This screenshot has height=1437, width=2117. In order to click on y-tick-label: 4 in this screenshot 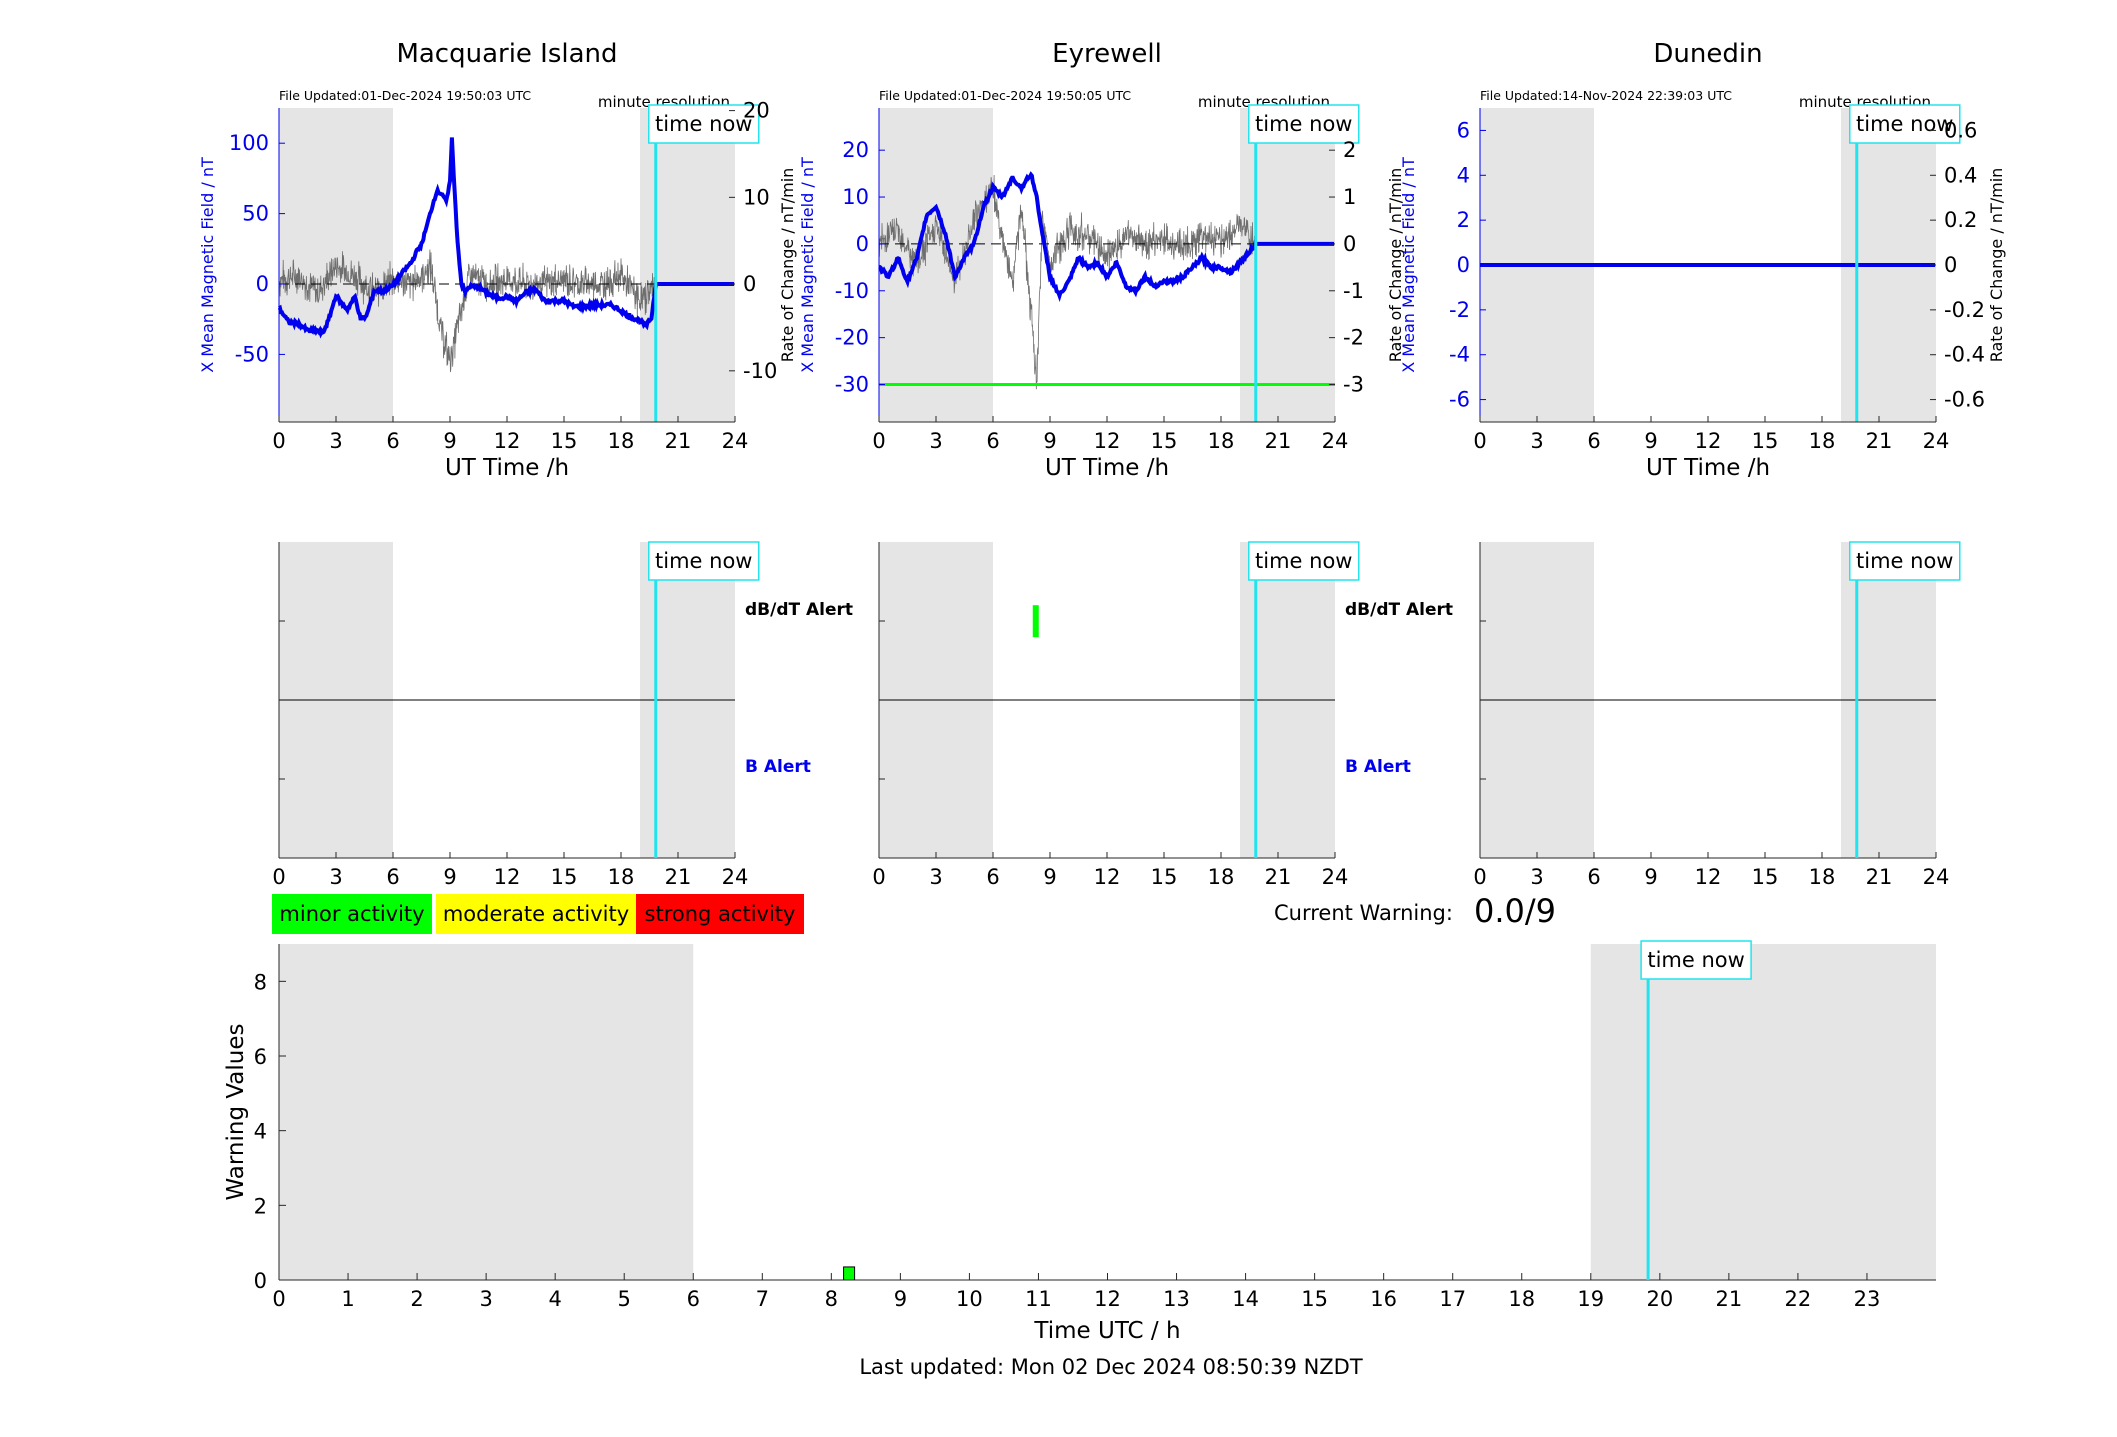, I will do `click(260, 1132)`.